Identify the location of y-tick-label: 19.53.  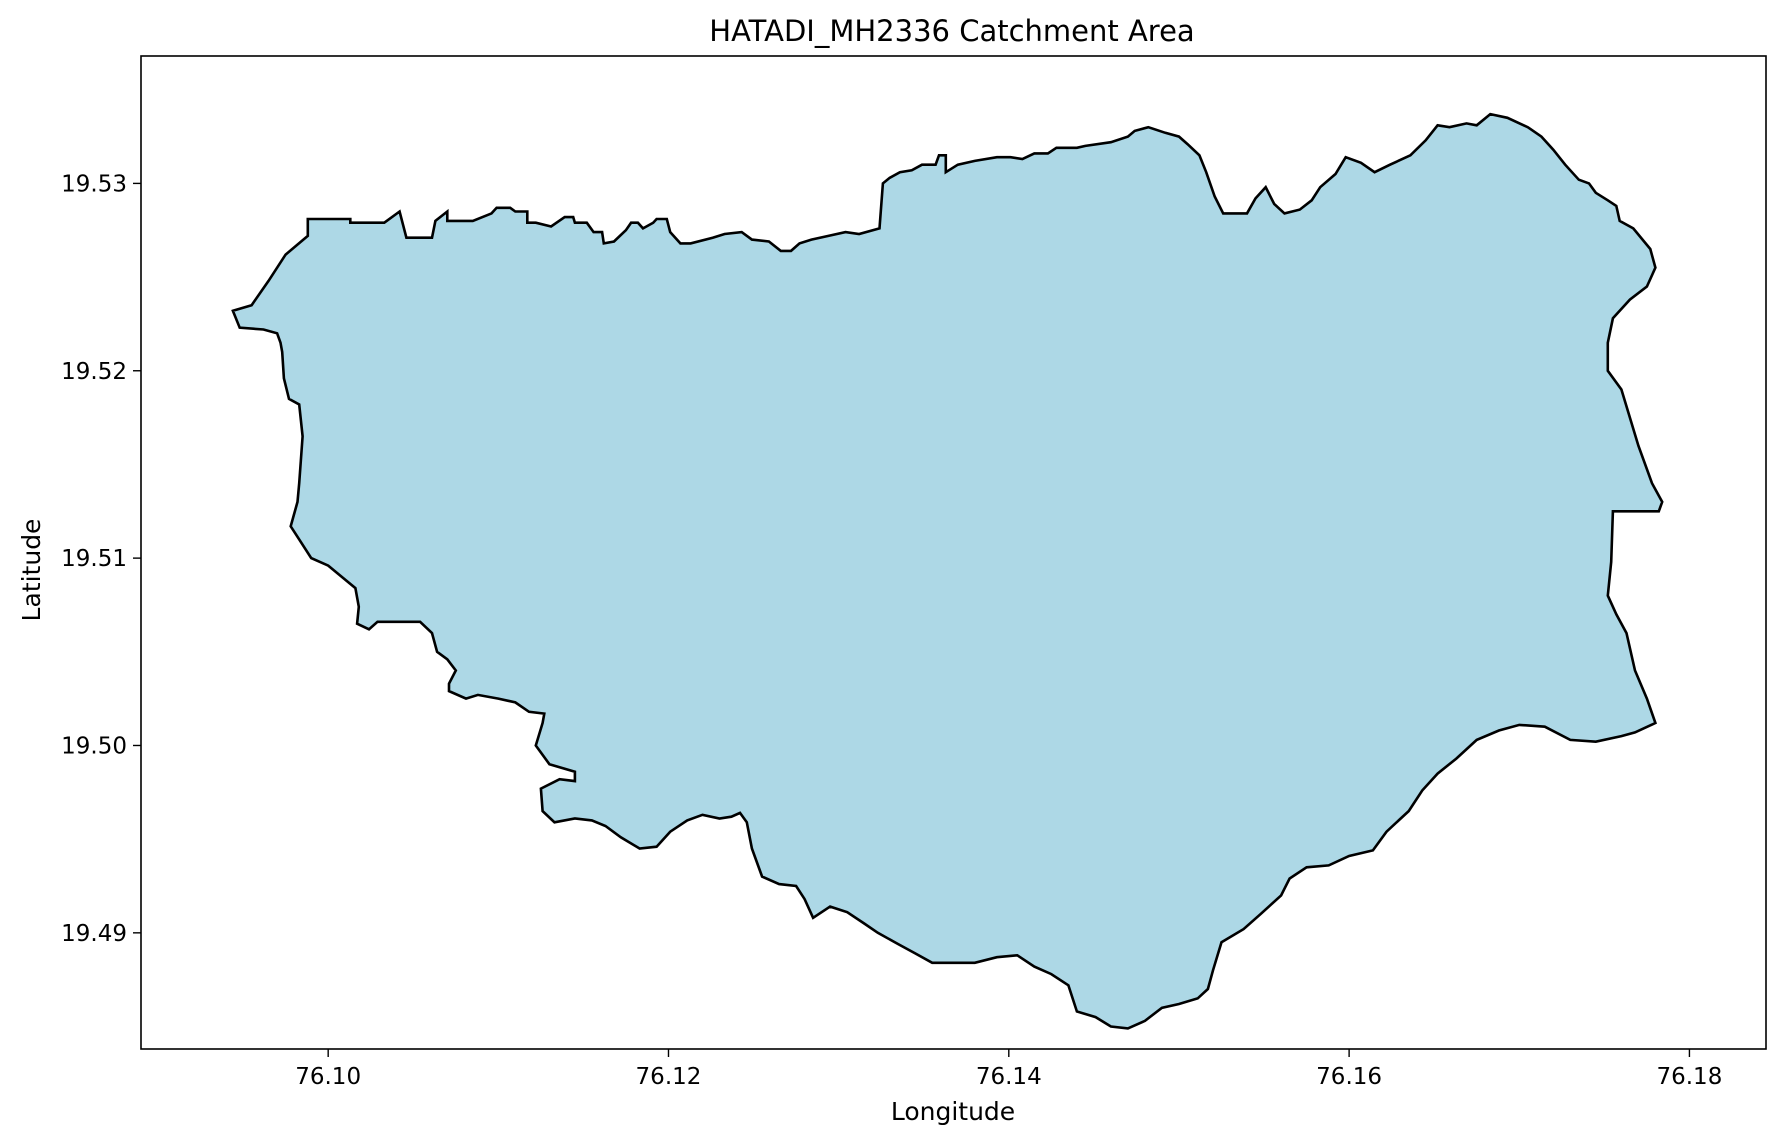
(94, 184).